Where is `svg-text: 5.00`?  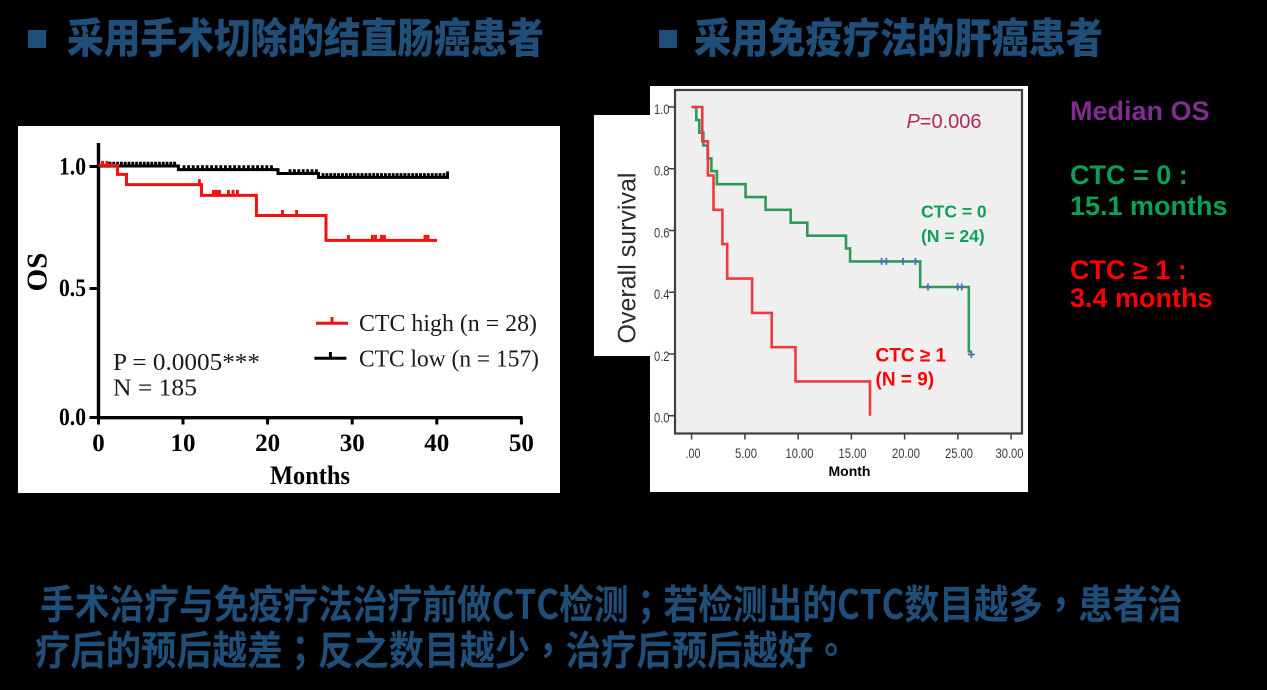 svg-text: 5.00 is located at coordinates (746, 453).